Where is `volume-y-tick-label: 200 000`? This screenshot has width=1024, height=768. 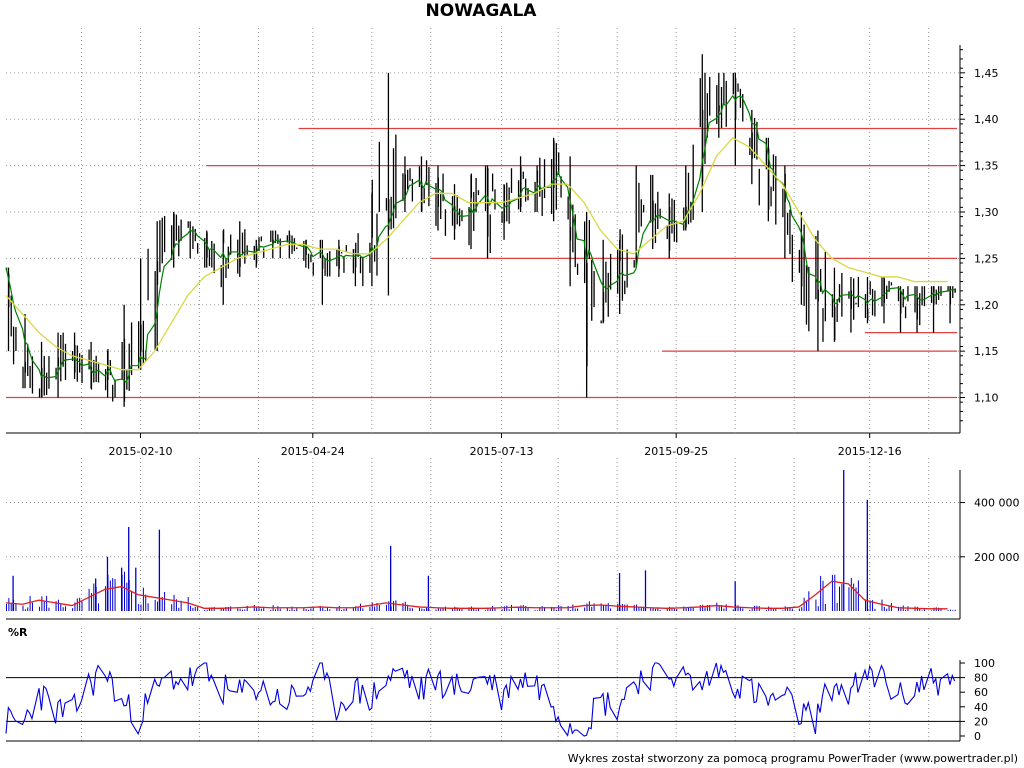
volume-y-tick-label: 200 000 is located at coordinates (997, 557).